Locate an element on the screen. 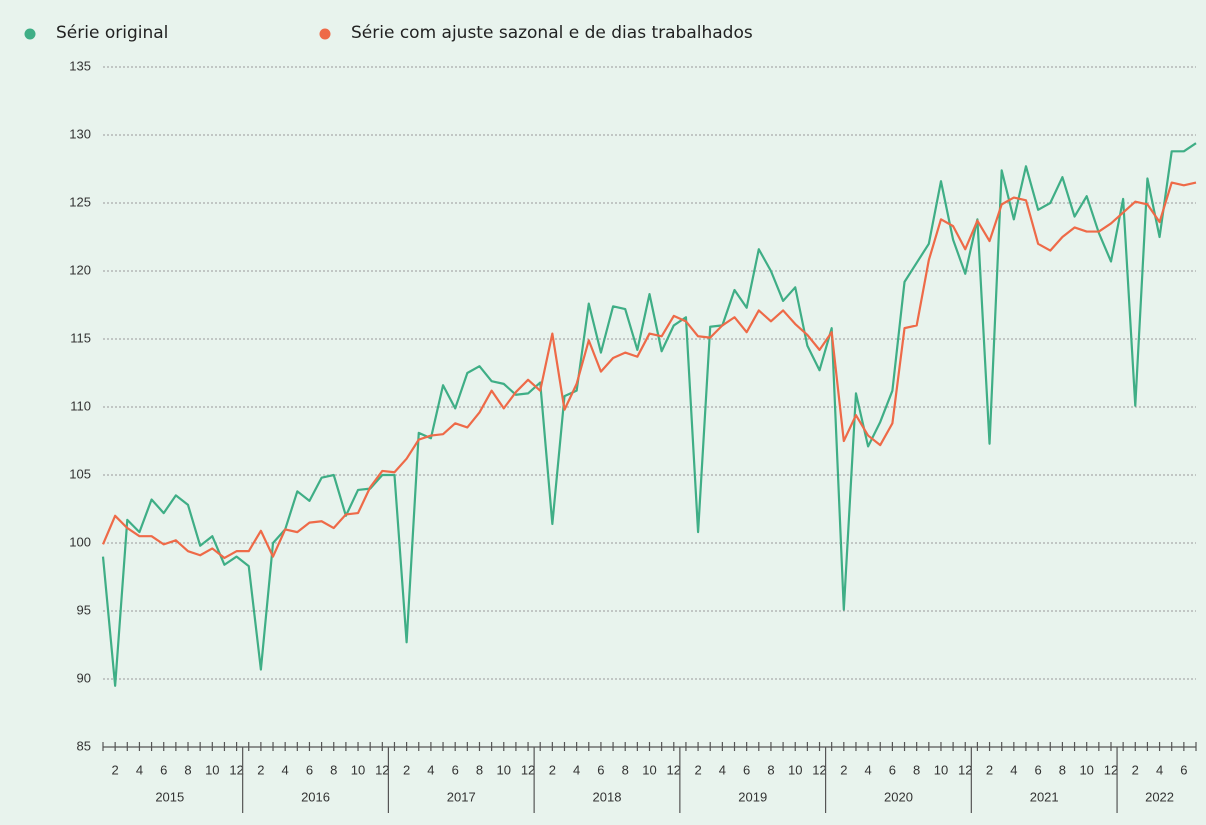  year-label: 2020 is located at coordinates (898, 796).